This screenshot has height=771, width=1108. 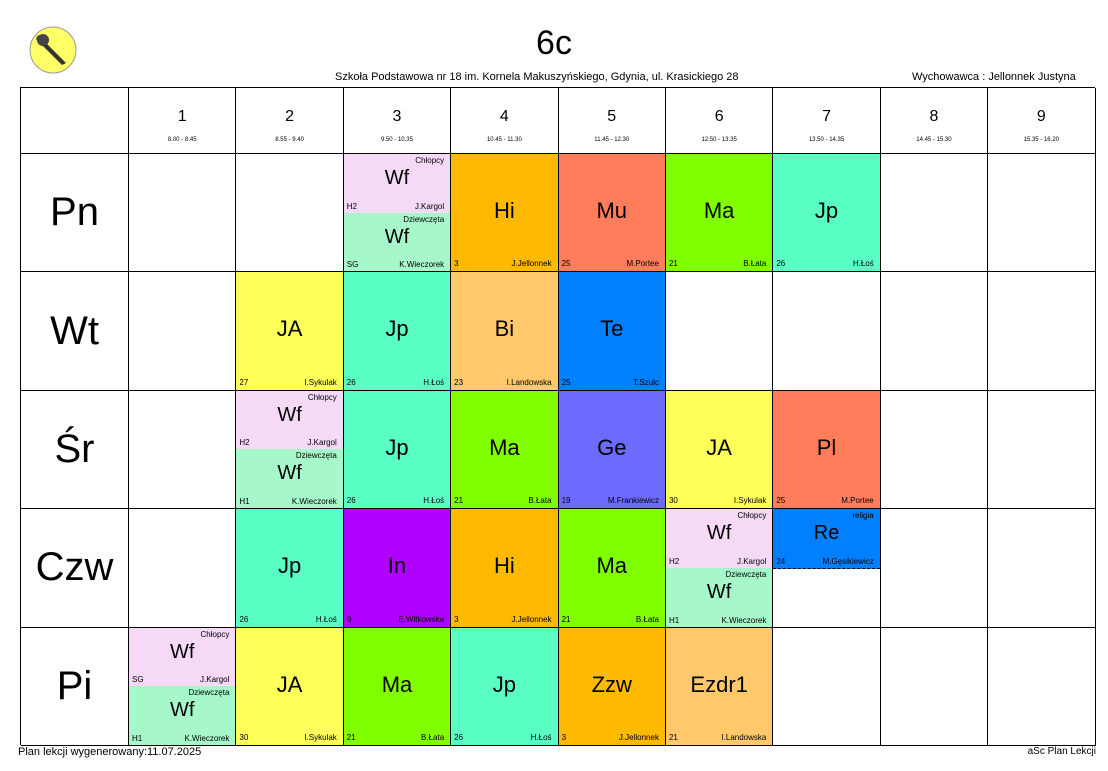 I want to click on period-time: 8.55 - 9.40, so click(x=289, y=140).